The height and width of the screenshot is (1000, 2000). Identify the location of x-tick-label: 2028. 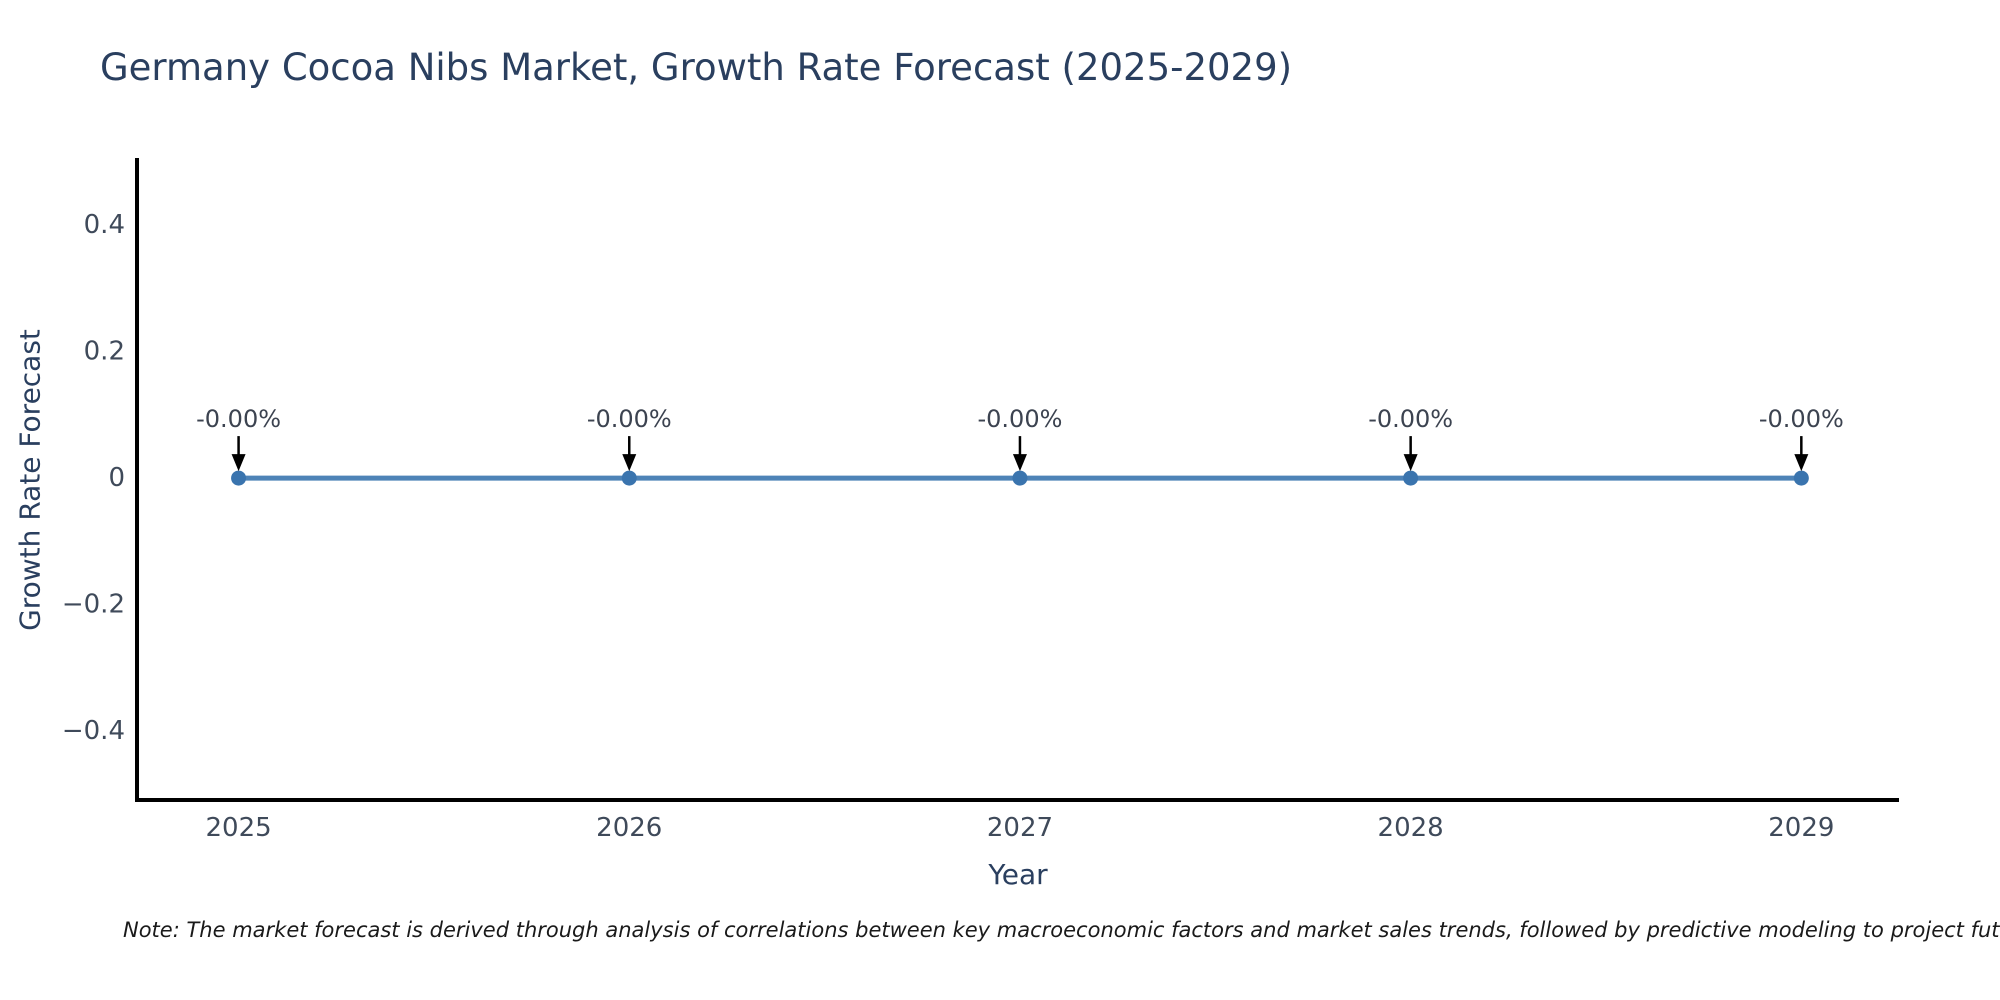
(1411, 828).